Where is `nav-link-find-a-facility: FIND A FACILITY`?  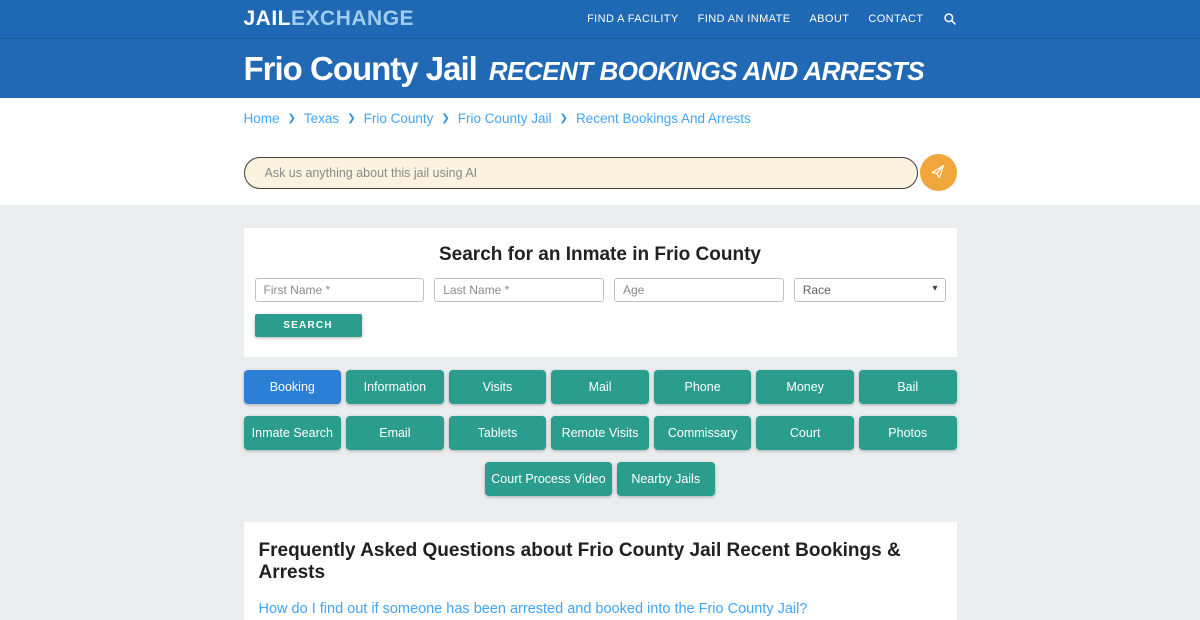 nav-link-find-a-facility: FIND A FACILITY is located at coordinates (633, 19).